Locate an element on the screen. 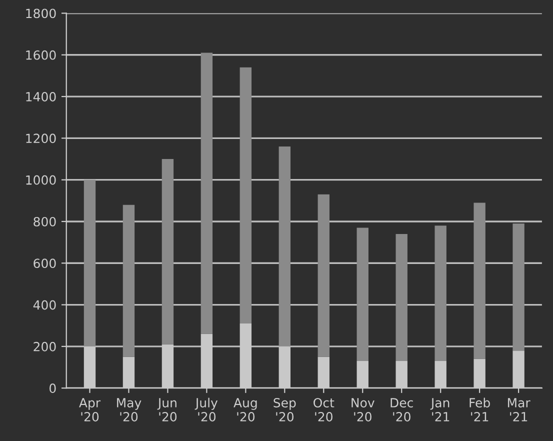  x-tick-label: Aug '20 is located at coordinates (245, 410).